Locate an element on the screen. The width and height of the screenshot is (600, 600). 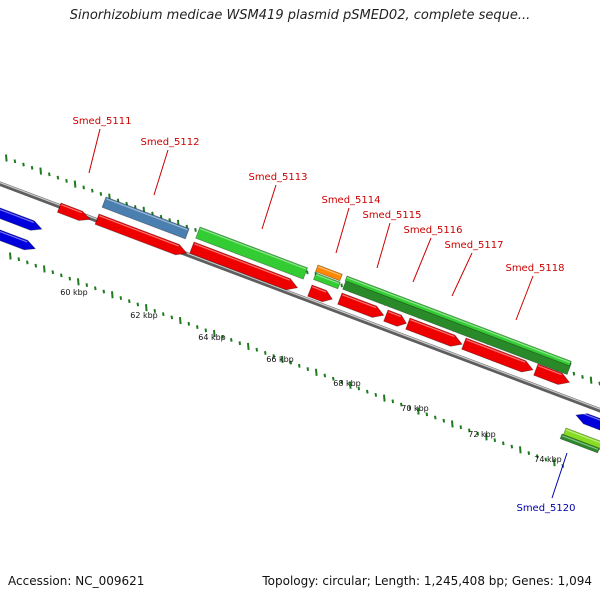
gene-smed-5114-b is located at coordinates (326, 281).